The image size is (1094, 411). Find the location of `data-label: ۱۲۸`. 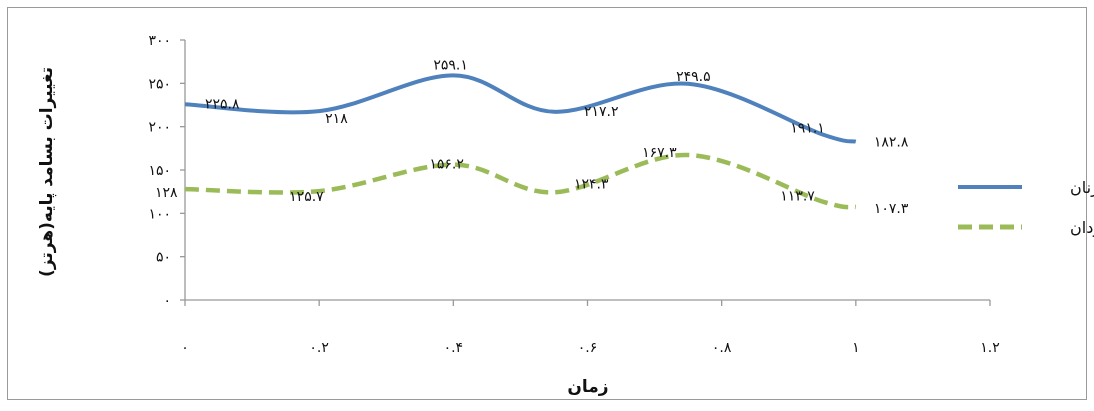

data-label: ۱۲۸ is located at coordinates (166, 193).